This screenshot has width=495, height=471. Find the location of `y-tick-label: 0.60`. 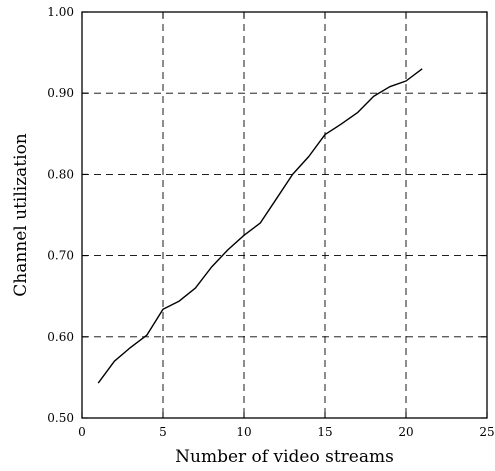

y-tick-label: 0.60 is located at coordinates (60, 337).